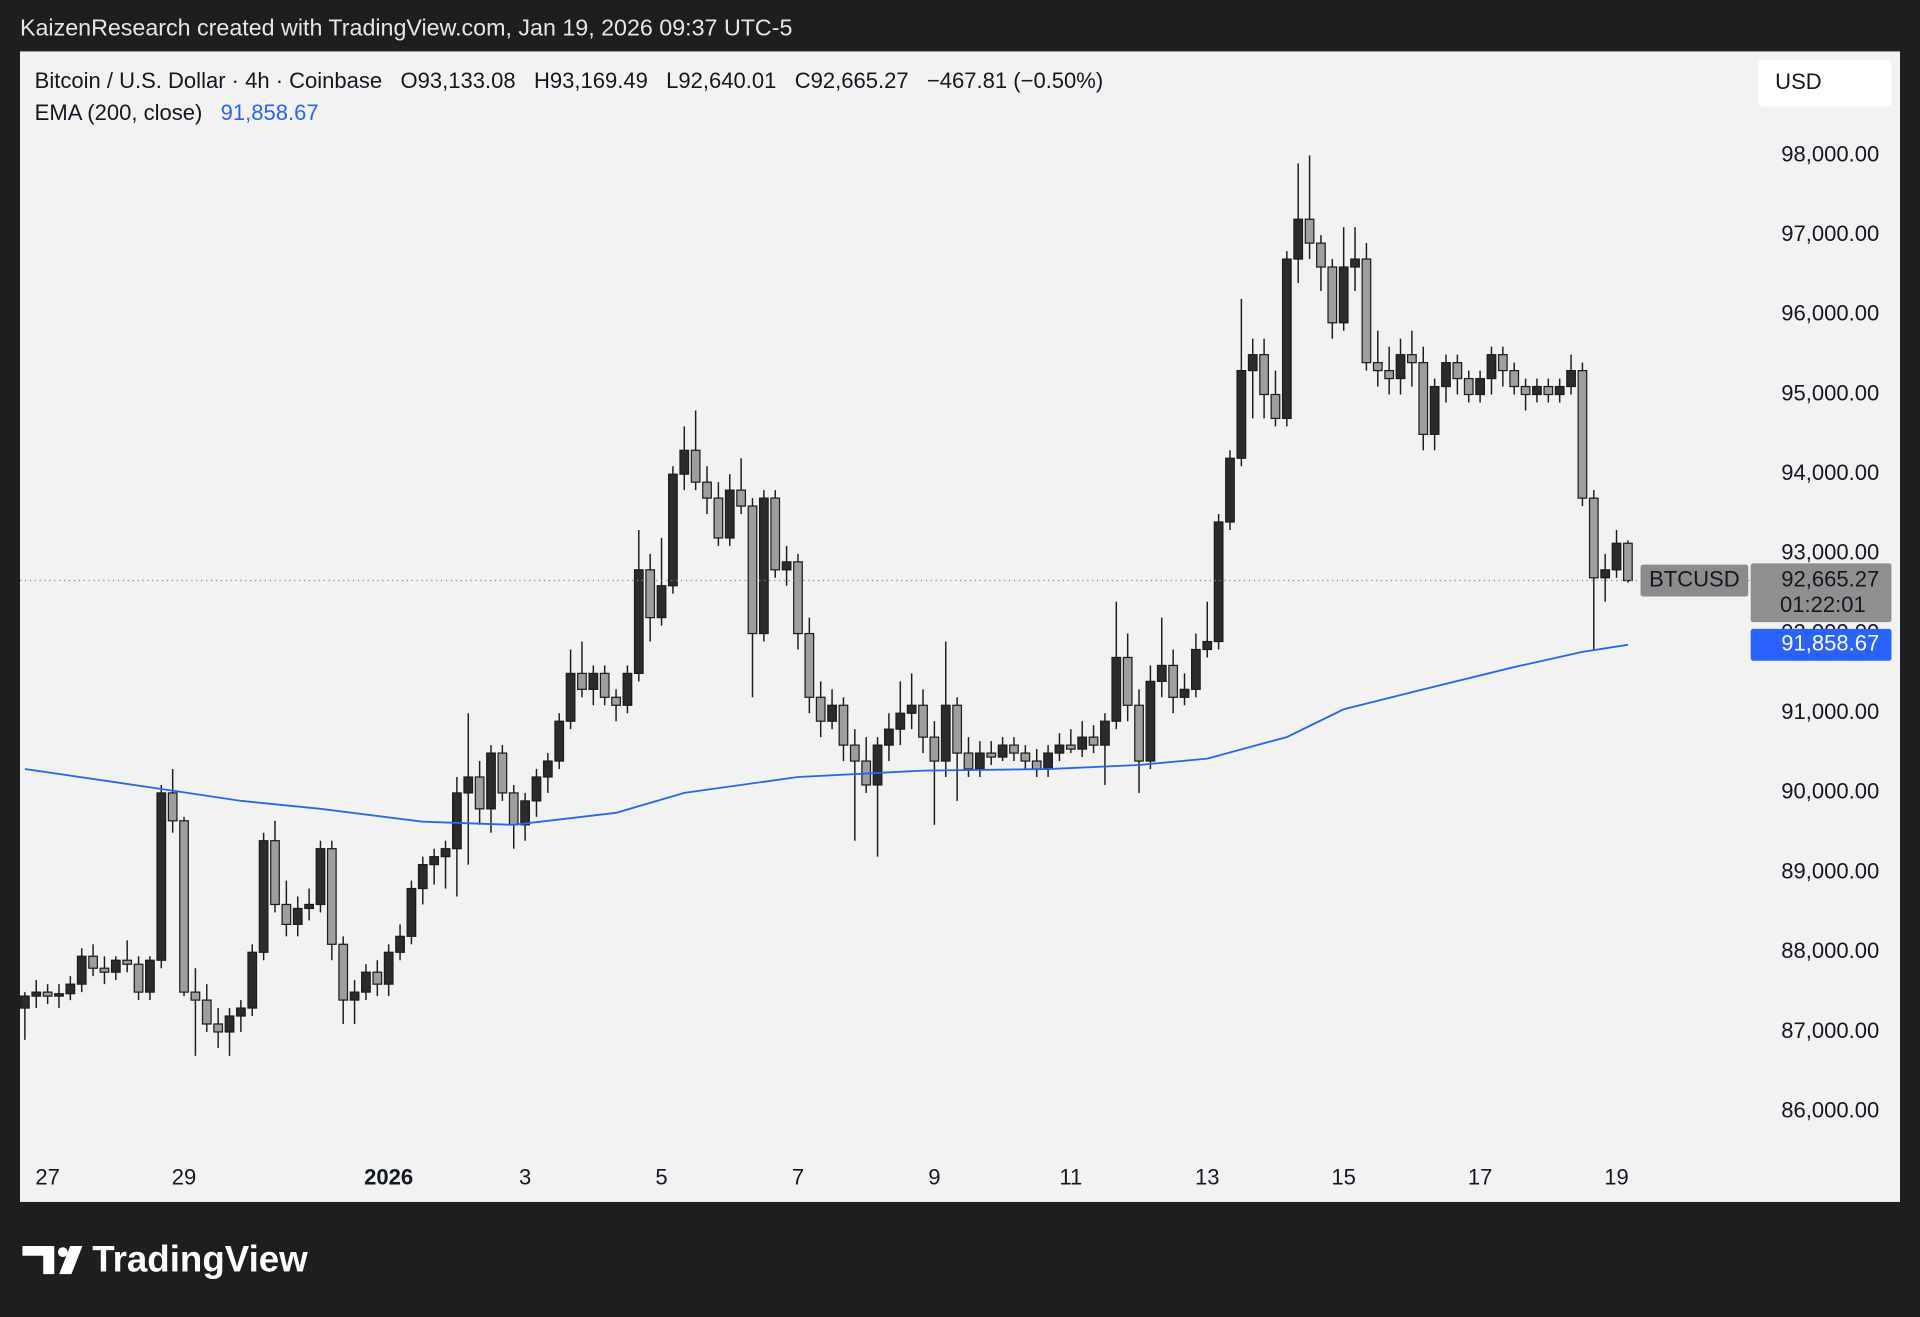 The width and height of the screenshot is (1920, 1317). Describe the element at coordinates (47, 1177) in the screenshot. I see `x-tick-label: 27` at that location.